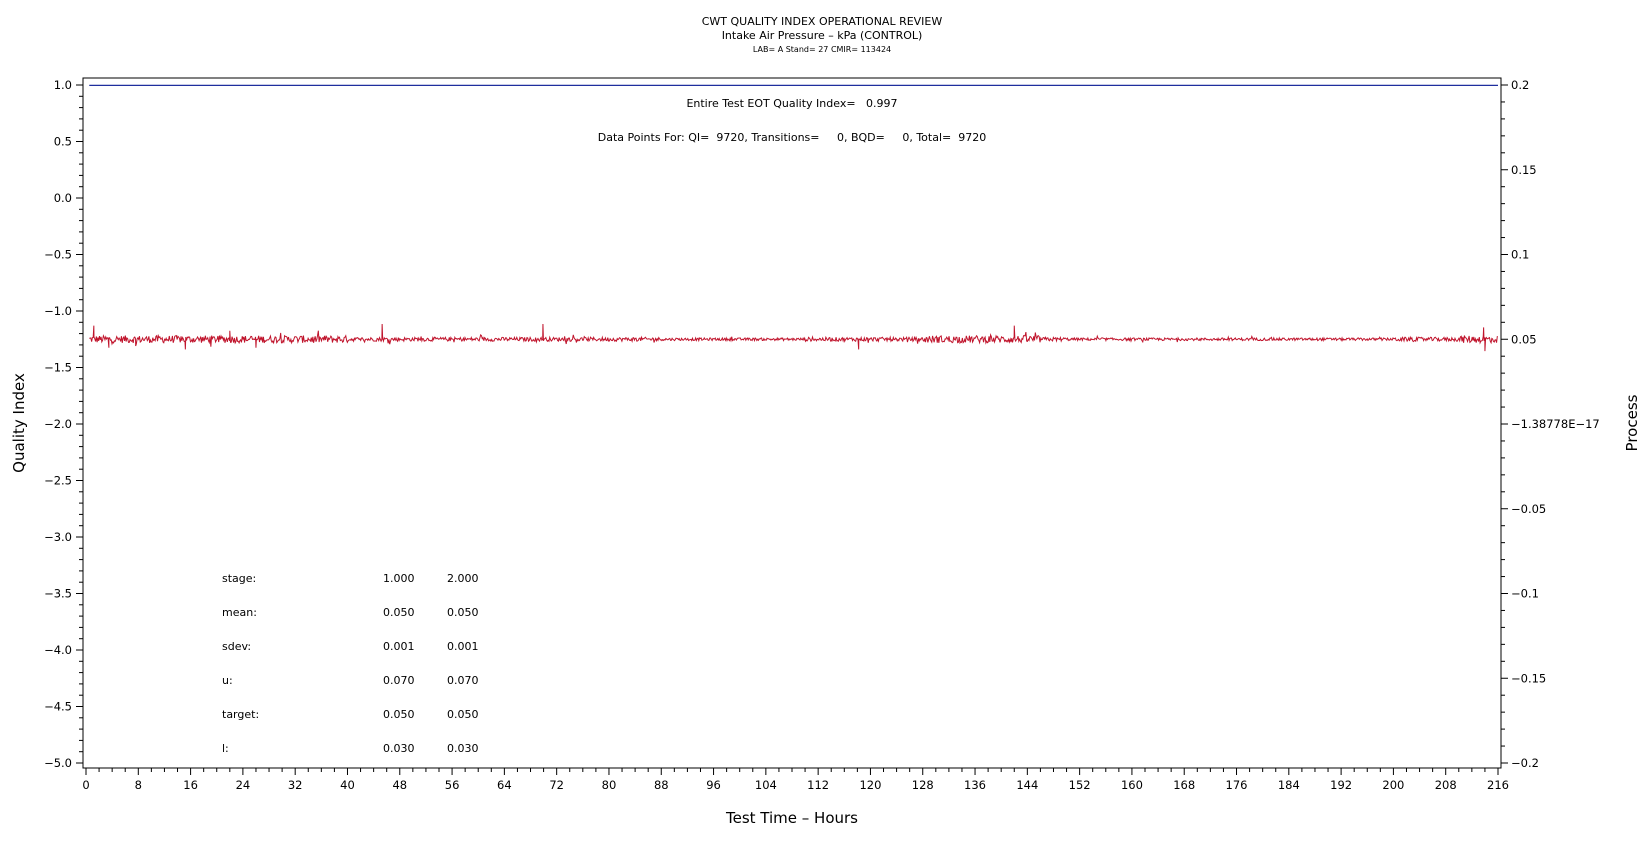 The height and width of the screenshot is (845, 1648). Describe the element at coordinates (1341, 785) in the screenshot. I see `x-tick-label: 192` at that location.